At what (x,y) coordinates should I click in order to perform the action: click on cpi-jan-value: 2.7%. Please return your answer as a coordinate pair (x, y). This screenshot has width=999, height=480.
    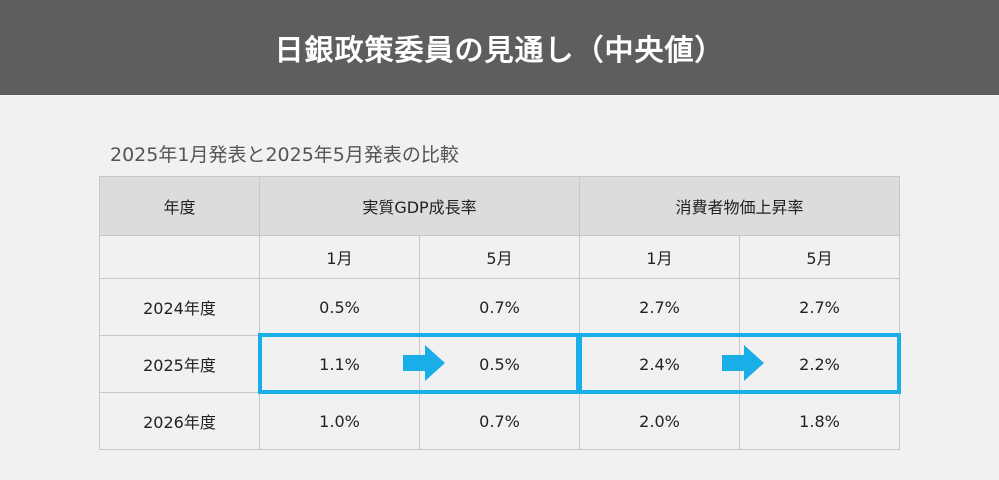
    Looking at the image, I should click on (659, 307).